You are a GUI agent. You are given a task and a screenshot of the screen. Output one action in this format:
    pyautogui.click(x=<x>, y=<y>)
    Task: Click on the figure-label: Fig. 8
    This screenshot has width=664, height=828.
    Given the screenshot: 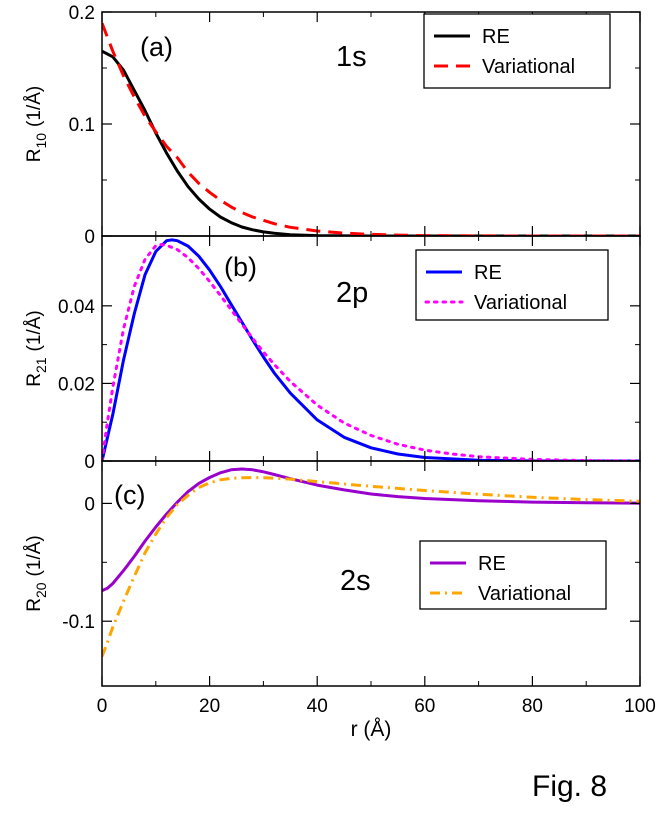 What is the action you would take?
    pyautogui.click(x=570, y=786)
    